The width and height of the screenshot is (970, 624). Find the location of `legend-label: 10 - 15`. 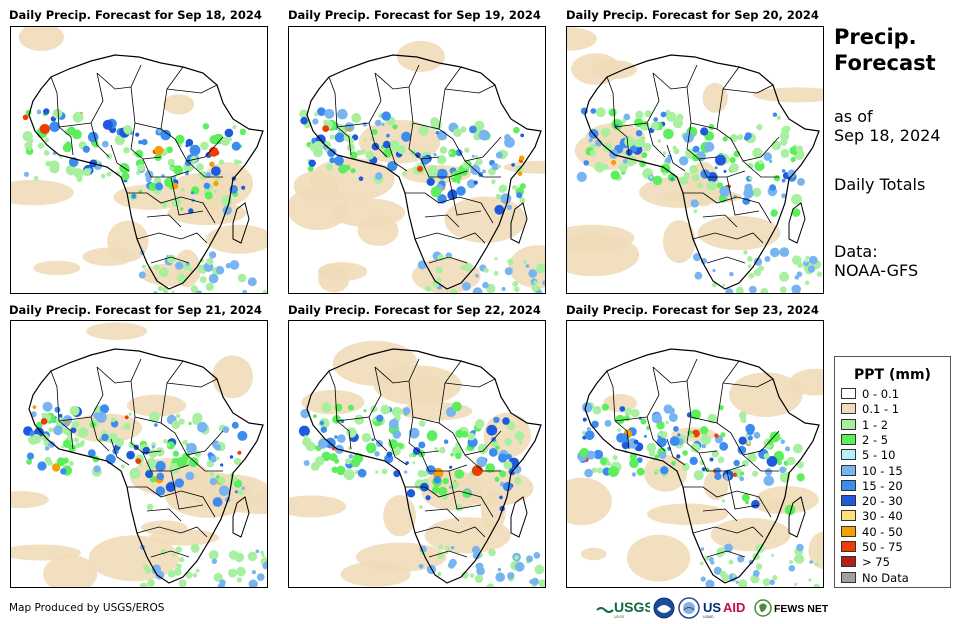

legend-label: 10 - 15 is located at coordinates (882, 470).